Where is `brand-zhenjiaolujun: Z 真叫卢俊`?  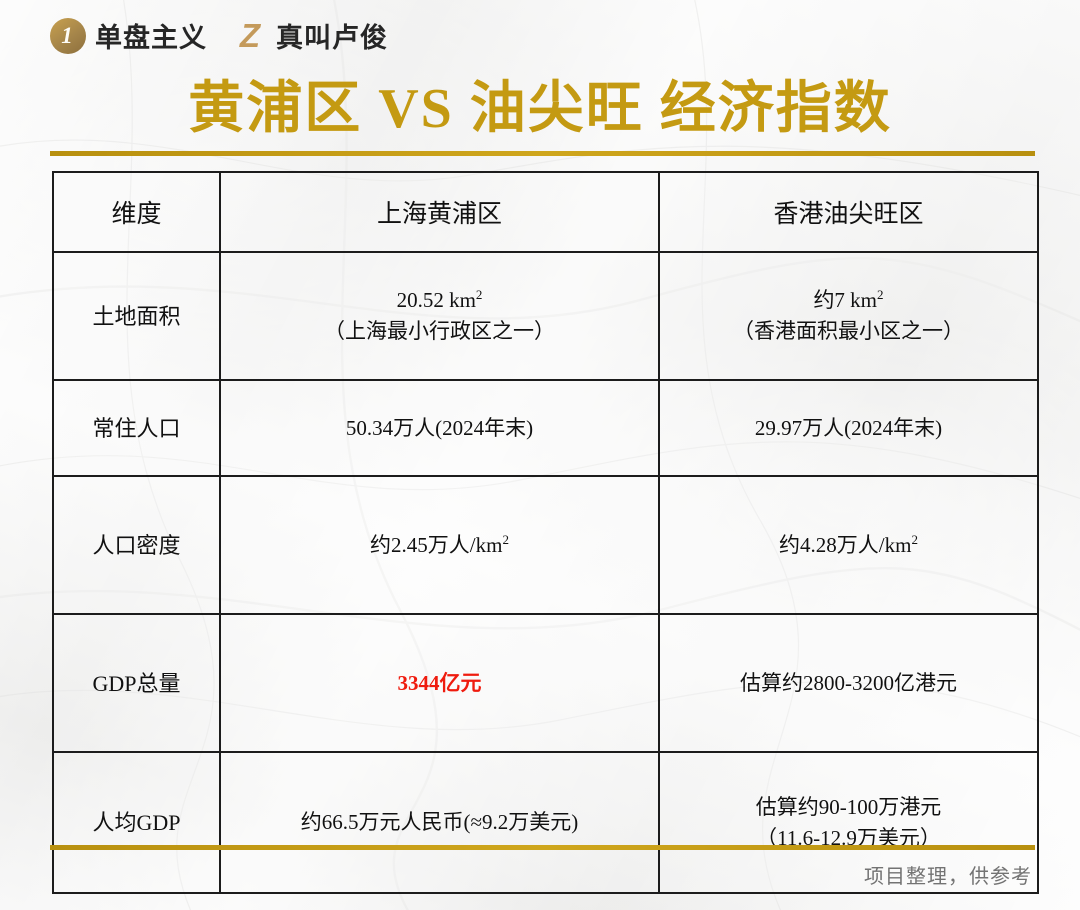
brand-zhenjiaolujun: Z 真叫卢俊 is located at coordinates (310, 35).